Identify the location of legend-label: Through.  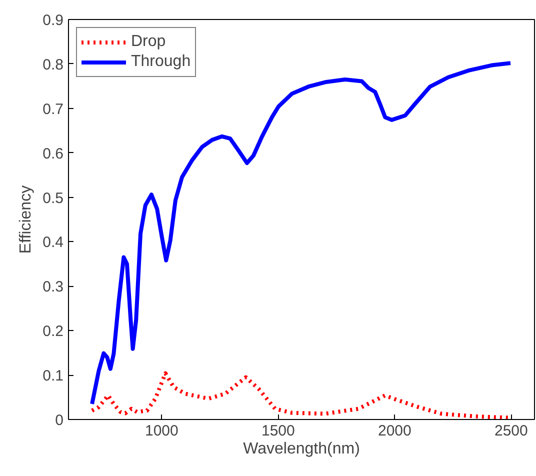
(161, 62).